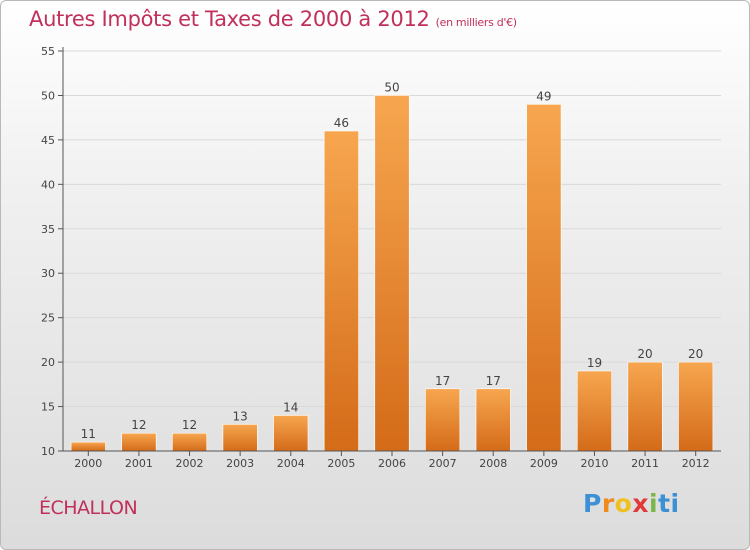 This screenshot has width=750, height=550. What do you see at coordinates (240, 463) in the screenshot?
I see `x-tick-label: 2003` at bounding box center [240, 463].